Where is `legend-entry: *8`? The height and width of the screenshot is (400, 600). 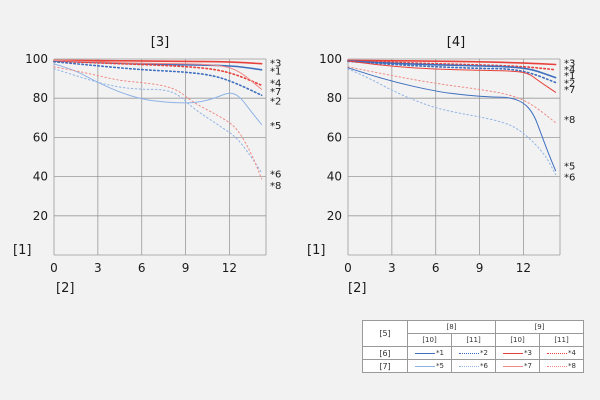 legend-entry: *8 is located at coordinates (561, 366).